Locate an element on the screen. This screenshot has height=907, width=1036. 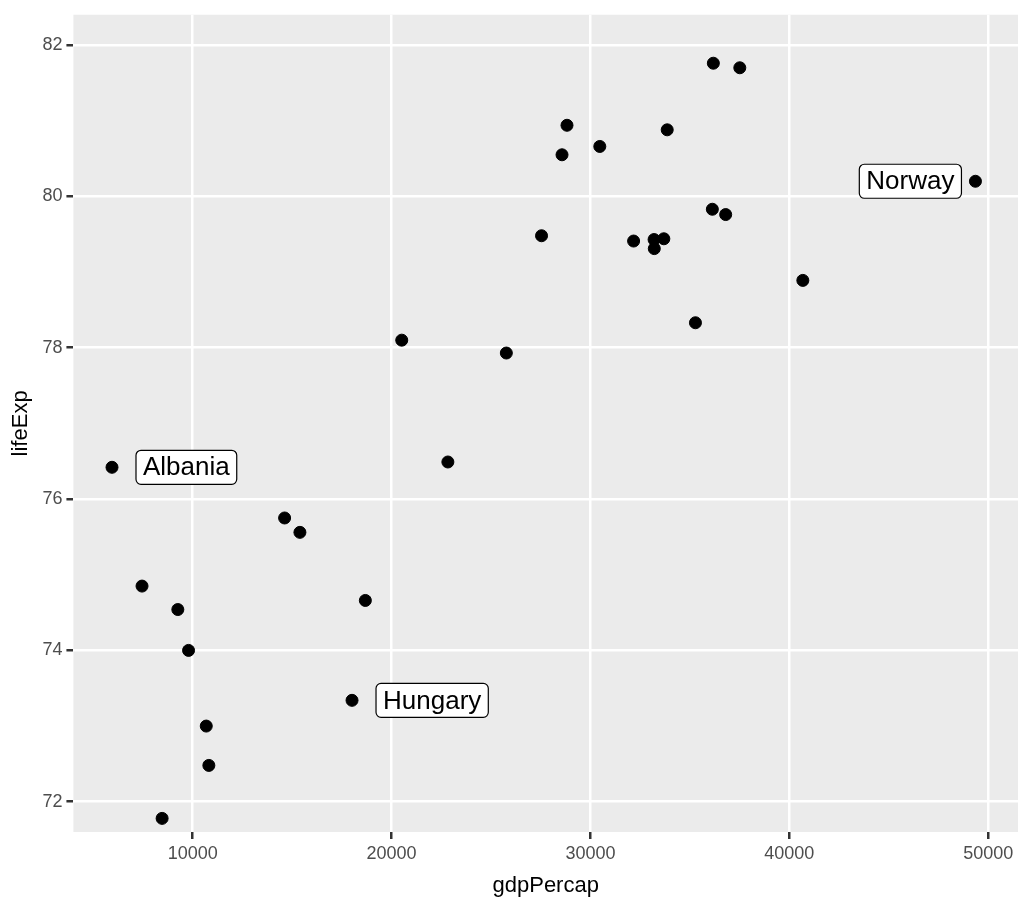
annotation: Hungary is located at coordinates (432, 699).